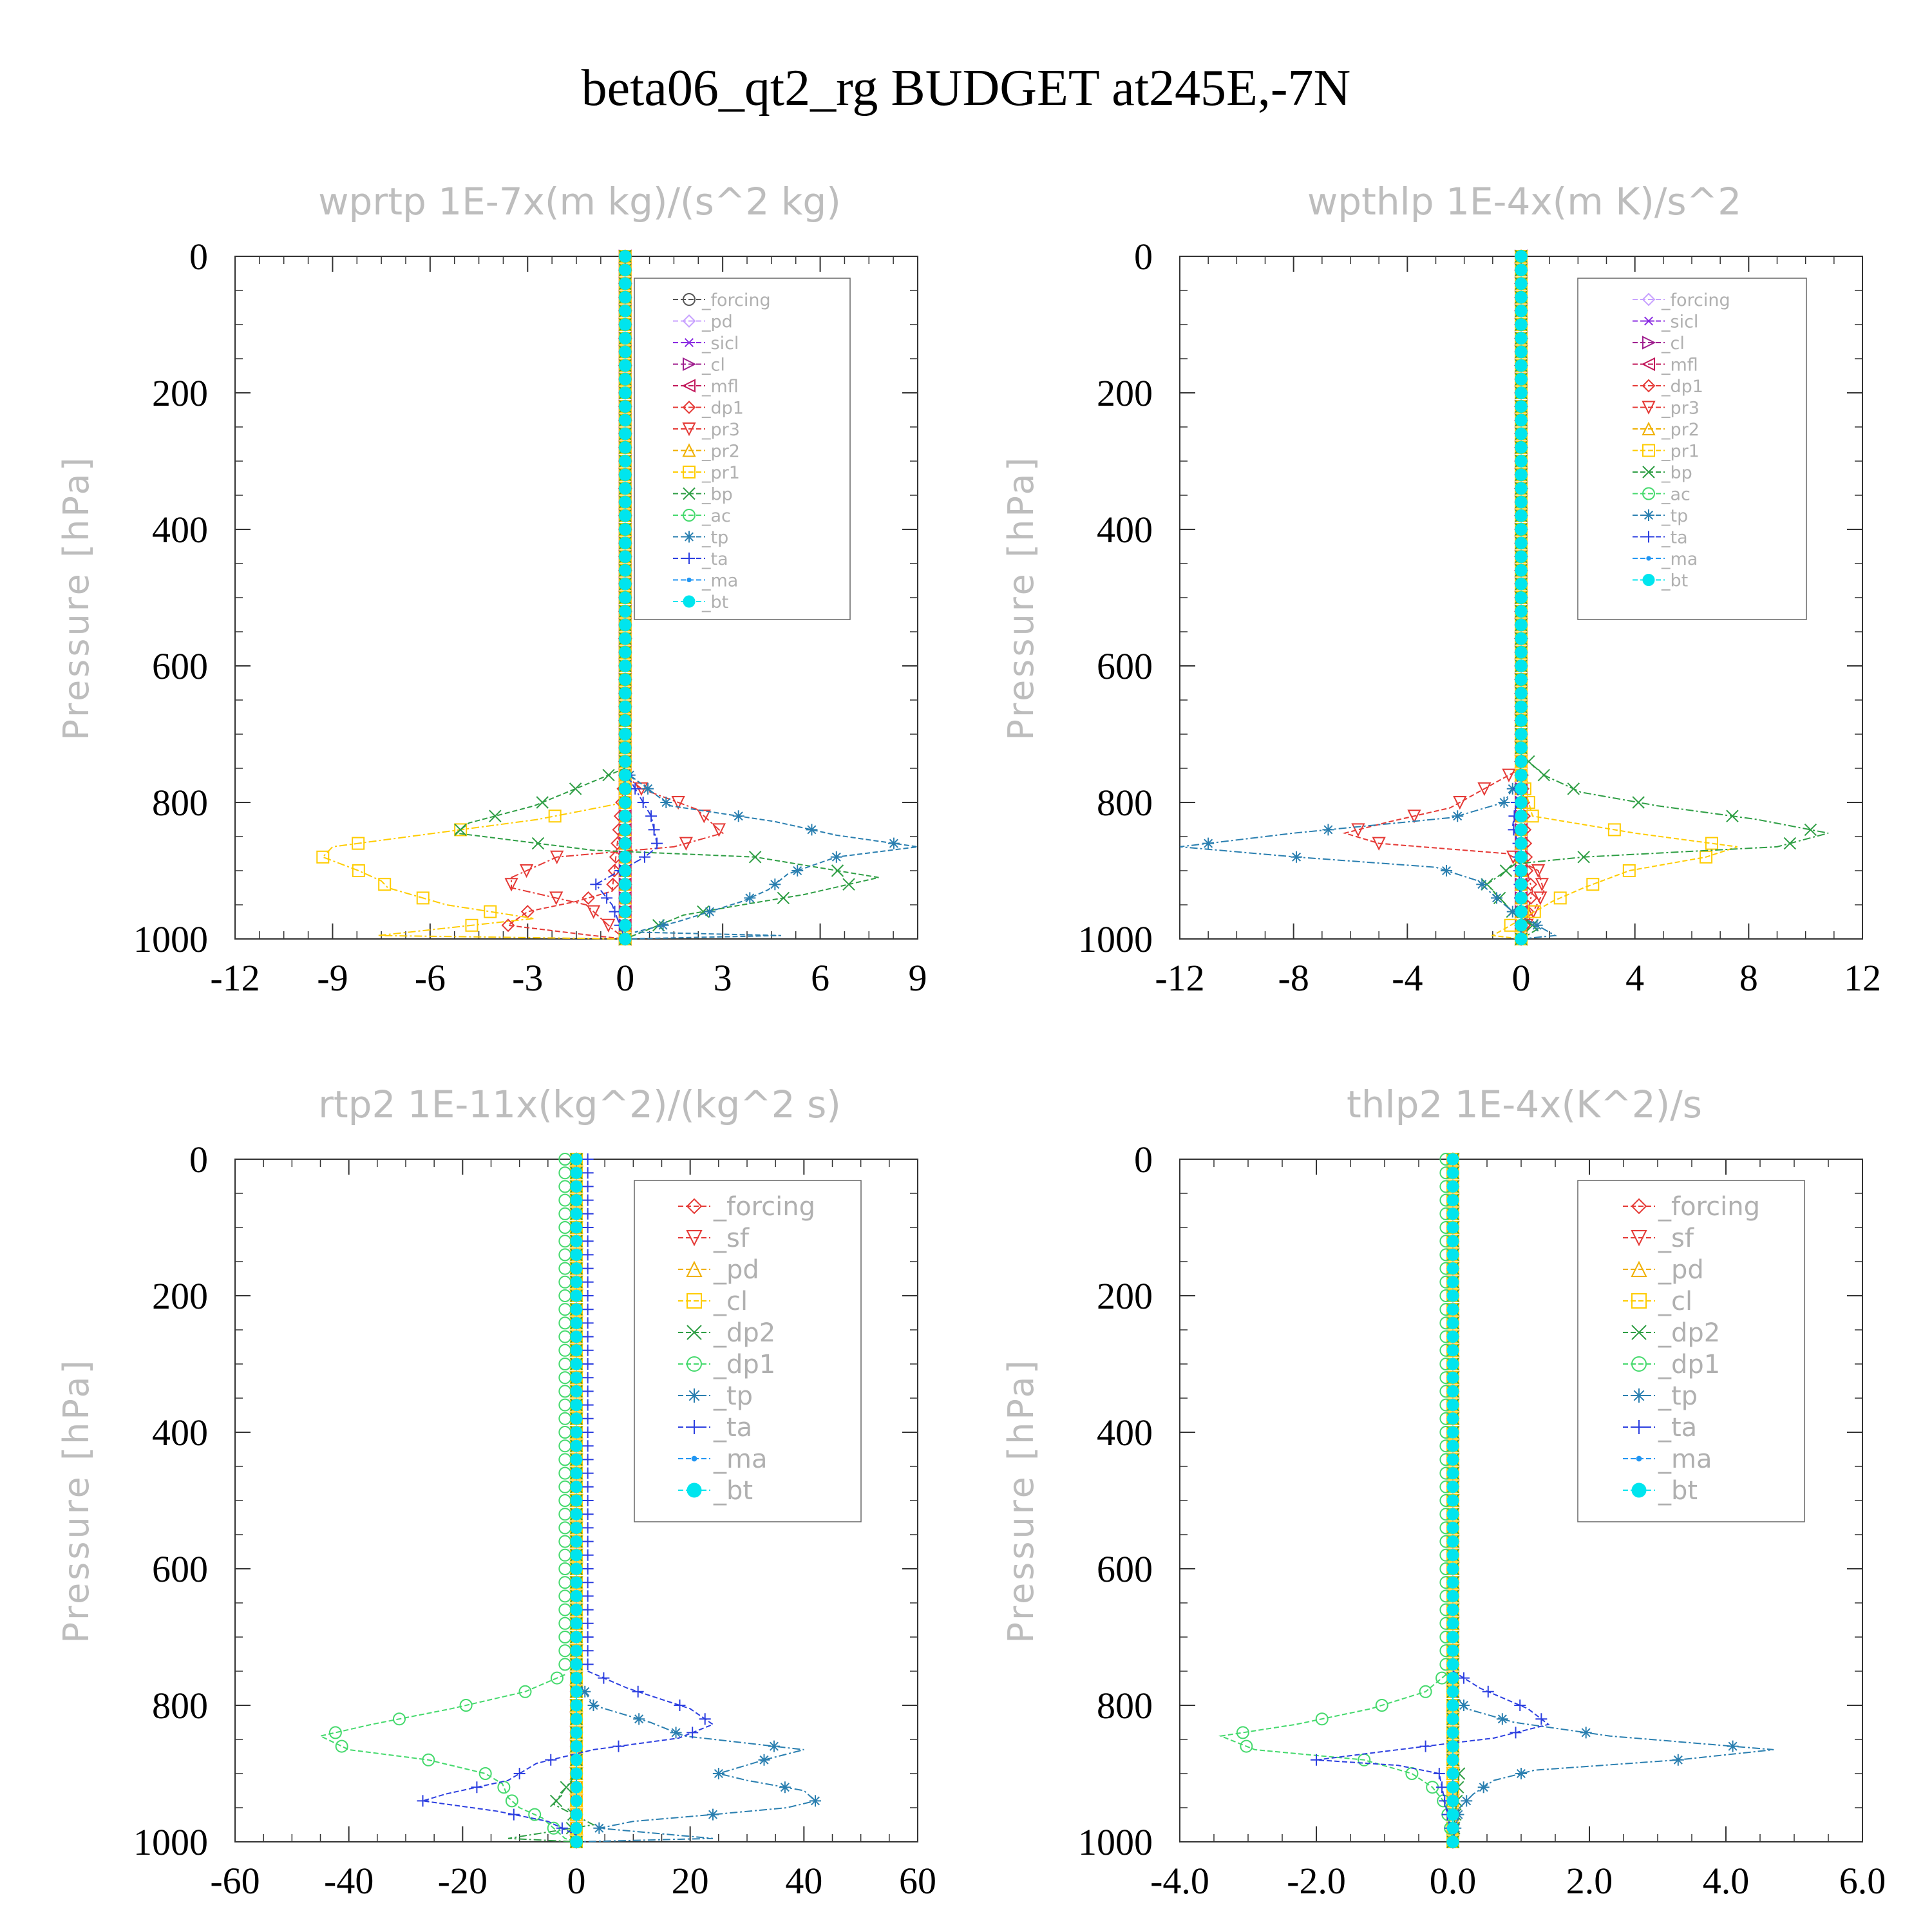 This screenshot has width=1932, height=1932. I want to click on x-tick-label: -60, so click(235, 1881).